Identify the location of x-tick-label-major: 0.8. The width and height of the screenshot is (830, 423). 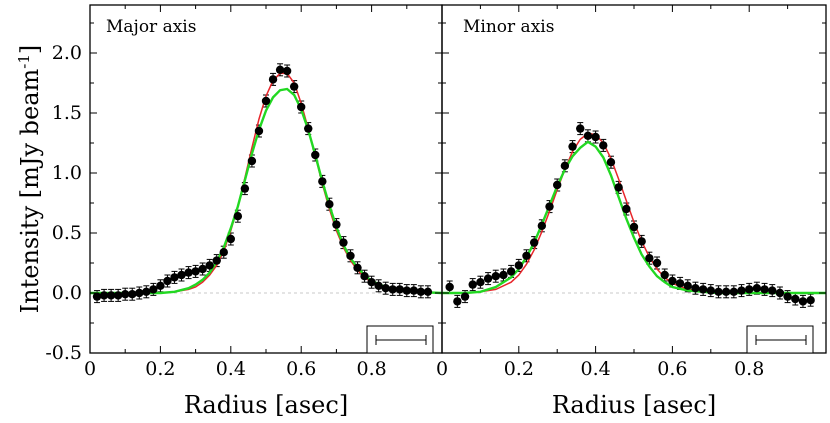
(371, 369).